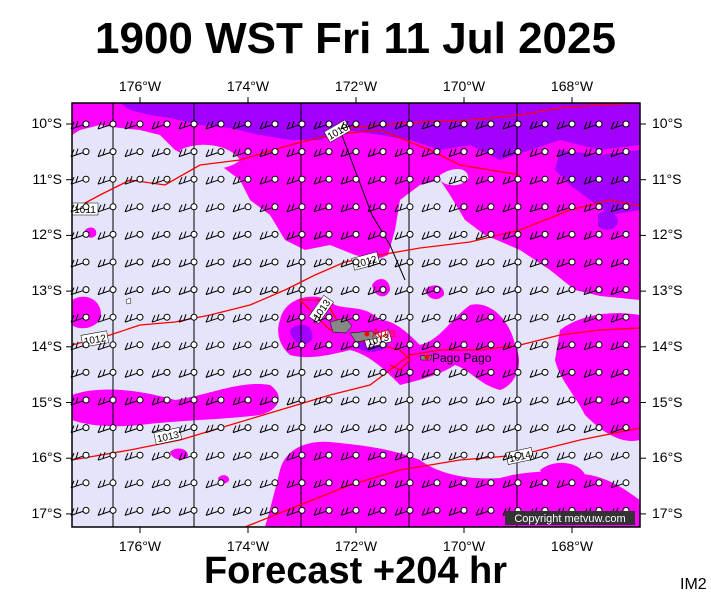  Describe the element at coordinates (168, 437) in the screenshot. I see `svg-text: 1013` at that location.